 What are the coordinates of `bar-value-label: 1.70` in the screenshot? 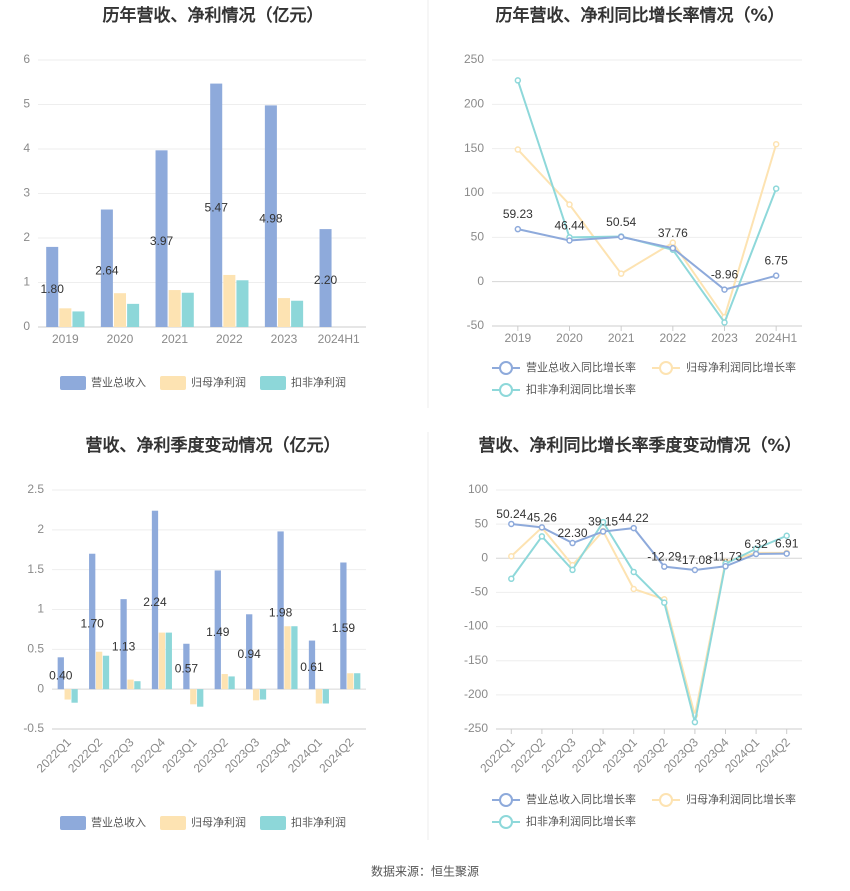 It's located at (93, 624).